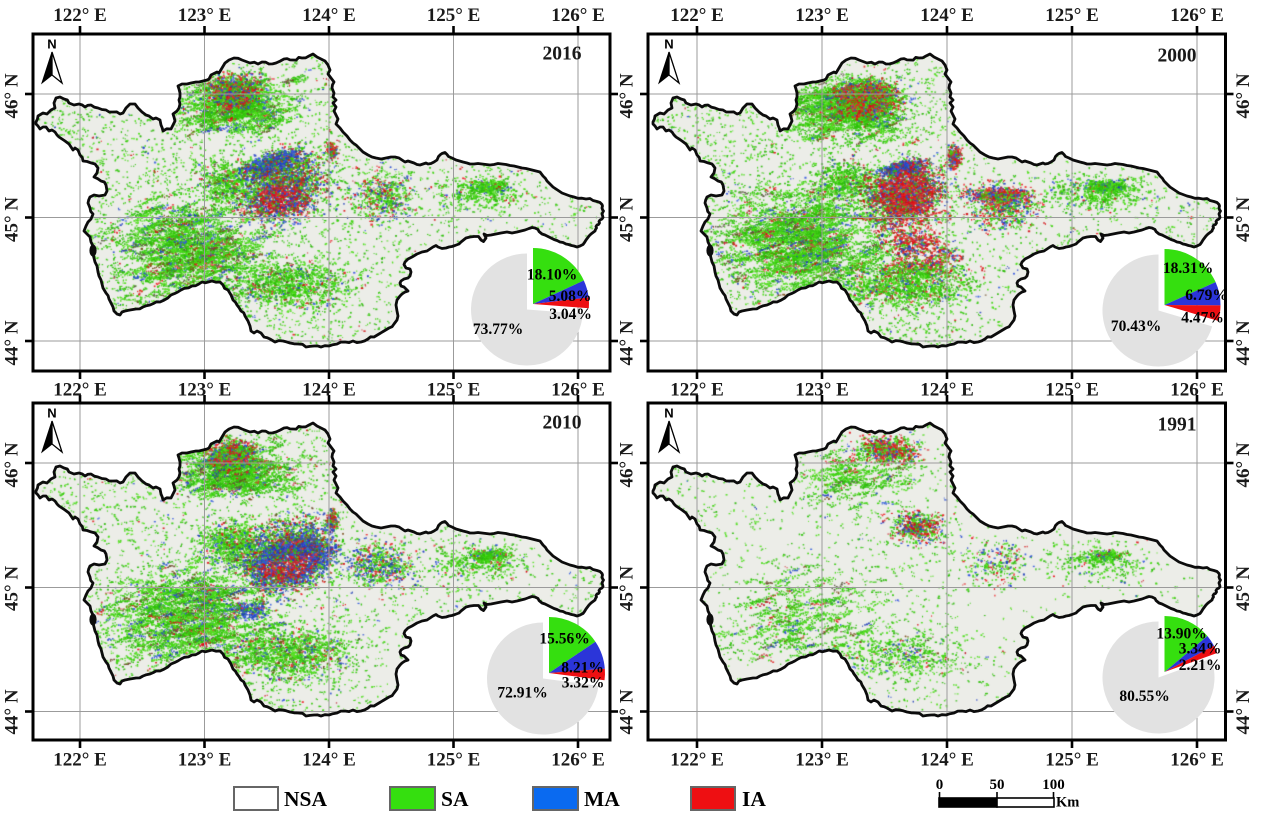  Describe the element at coordinates (1177, 425) in the screenshot. I see `svg-text: 1991` at that location.